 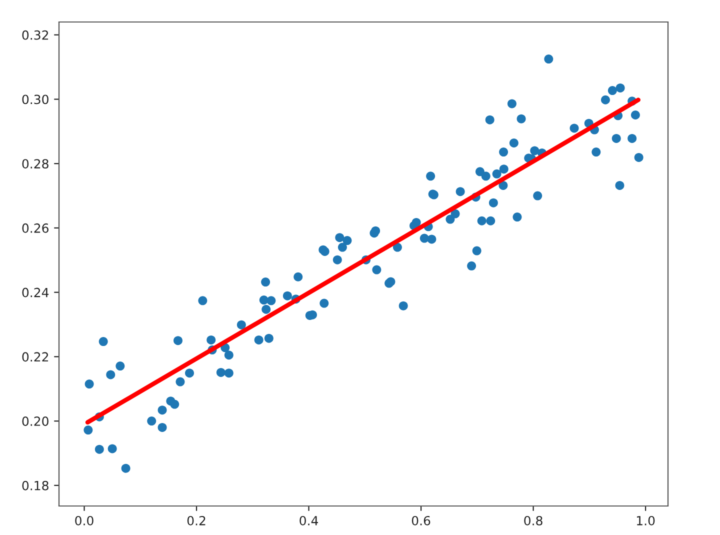 What do you see at coordinates (645, 521) in the screenshot?
I see `x-tick-label: 1.0` at bounding box center [645, 521].